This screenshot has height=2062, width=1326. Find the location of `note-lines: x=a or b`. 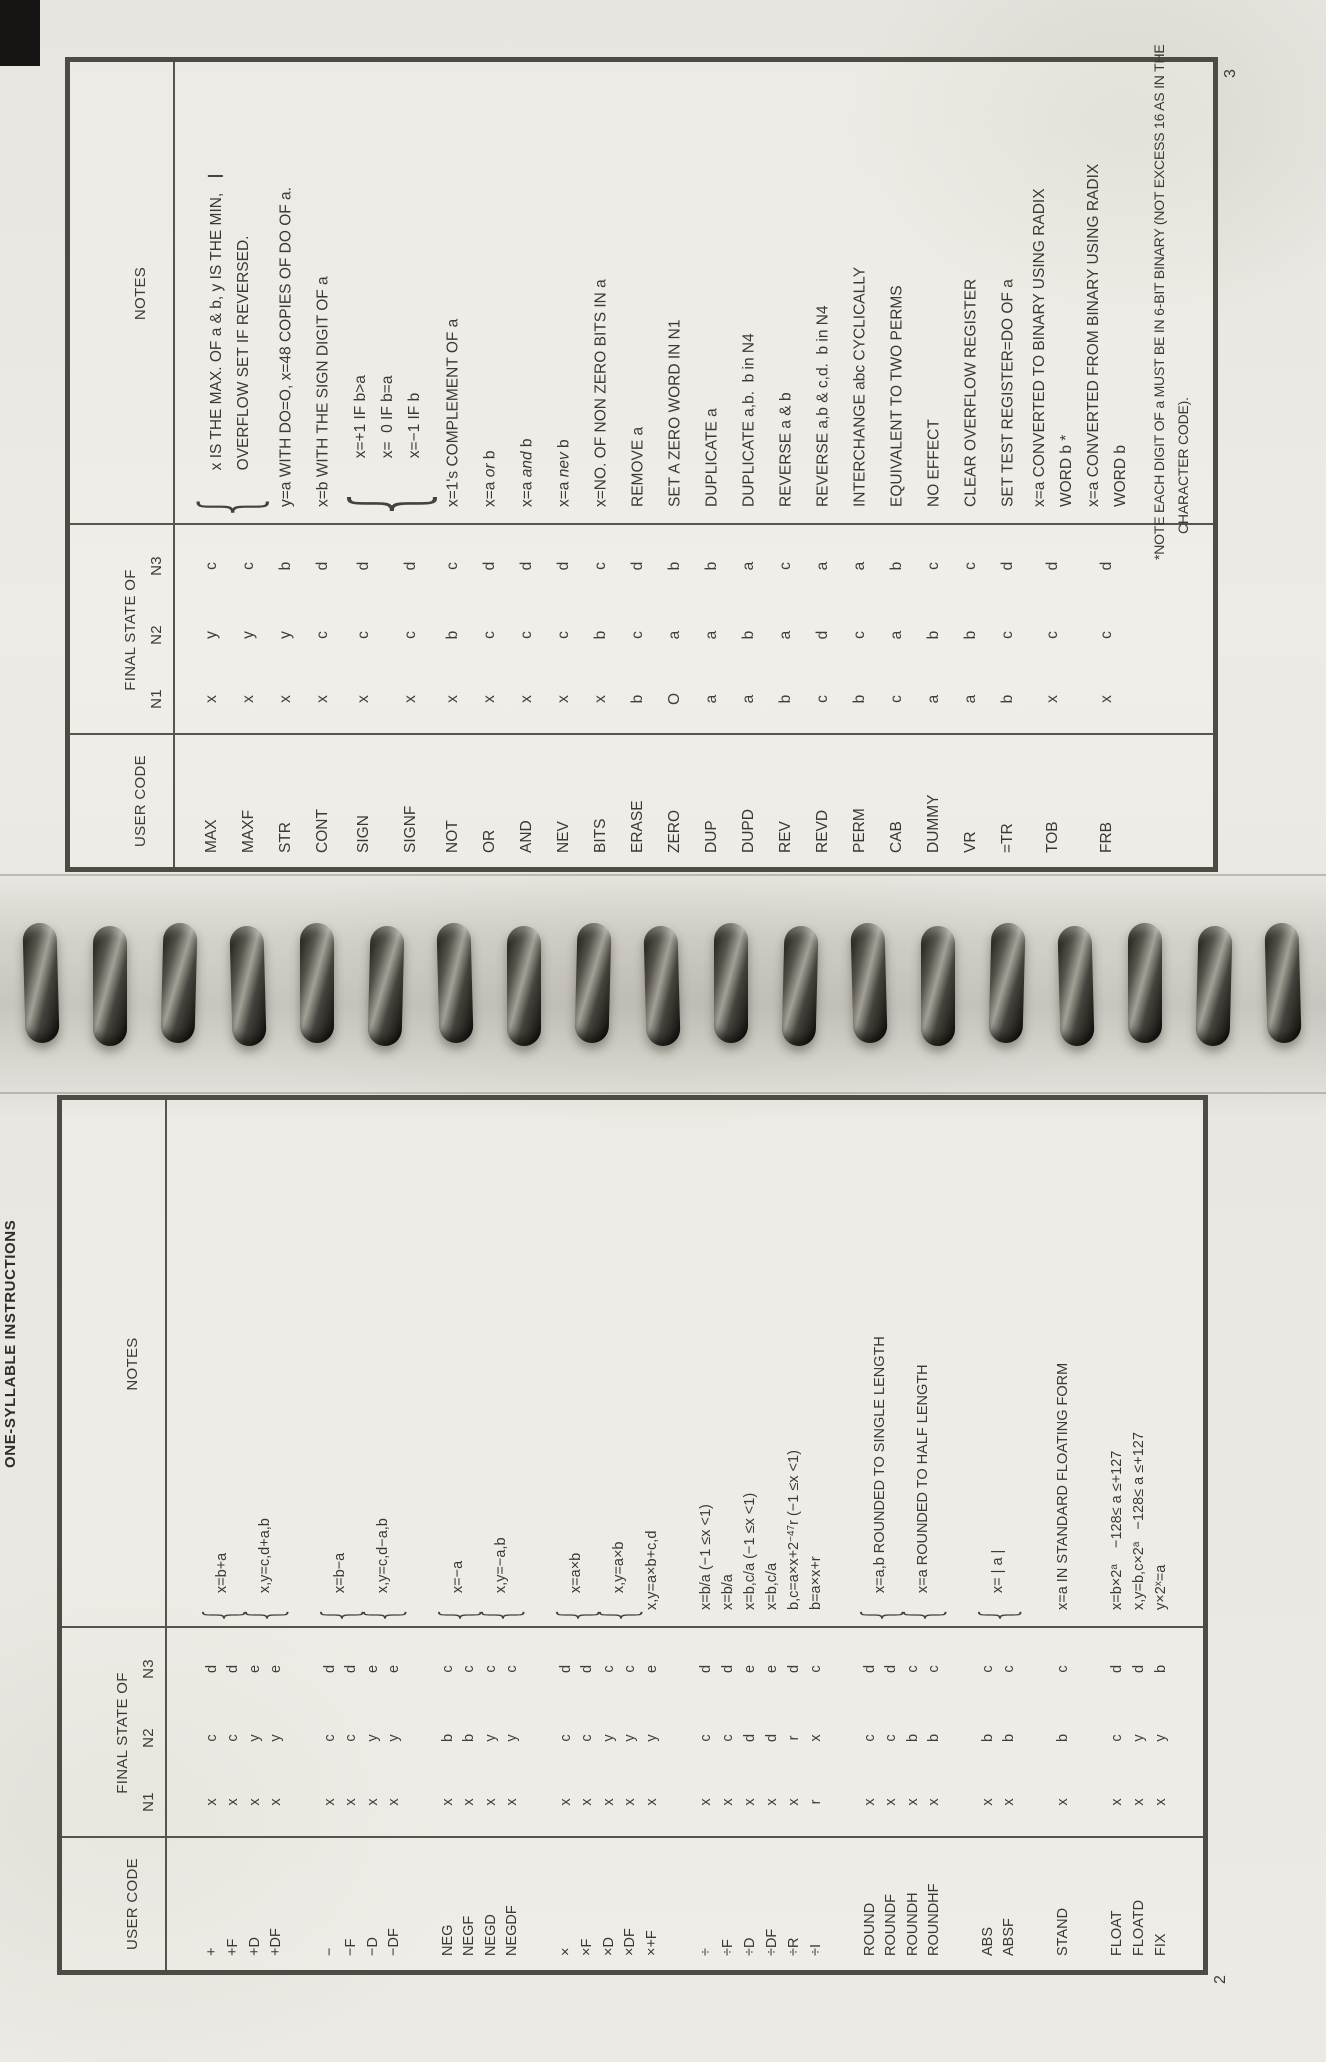

note-lines: x=a or b is located at coordinates (489, 479).